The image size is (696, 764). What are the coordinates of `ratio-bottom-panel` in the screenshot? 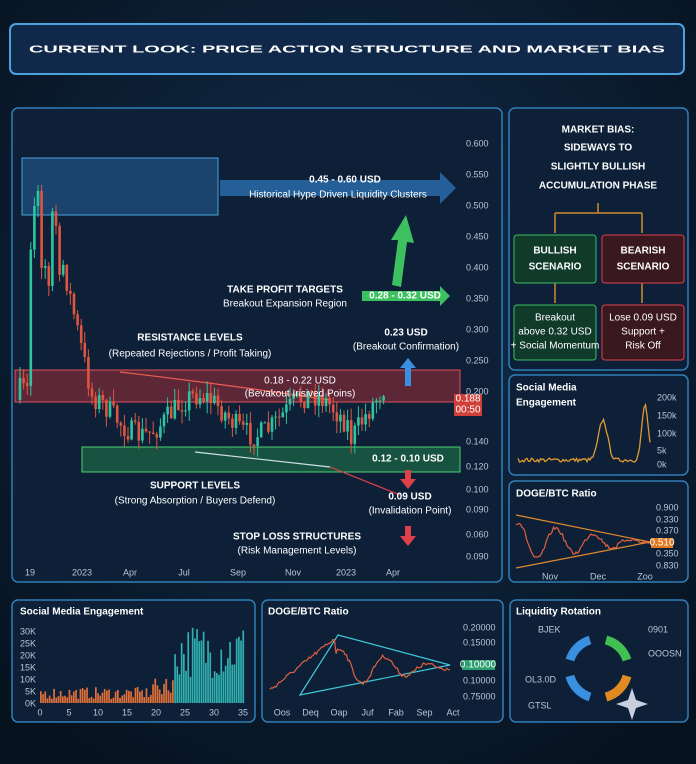 It's located at (382, 661).